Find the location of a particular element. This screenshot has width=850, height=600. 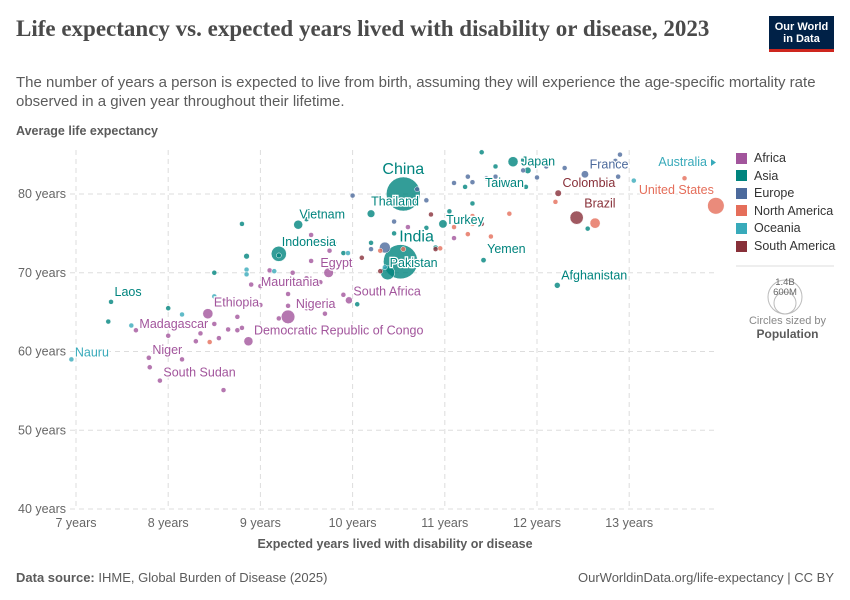

x-tick-label: 7 years is located at coordinates (76, 523).